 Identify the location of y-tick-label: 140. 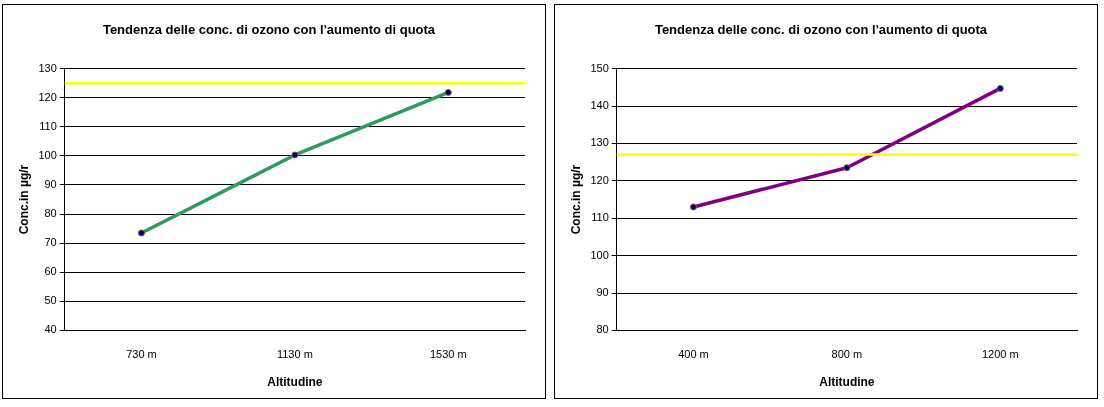
(599, 105).